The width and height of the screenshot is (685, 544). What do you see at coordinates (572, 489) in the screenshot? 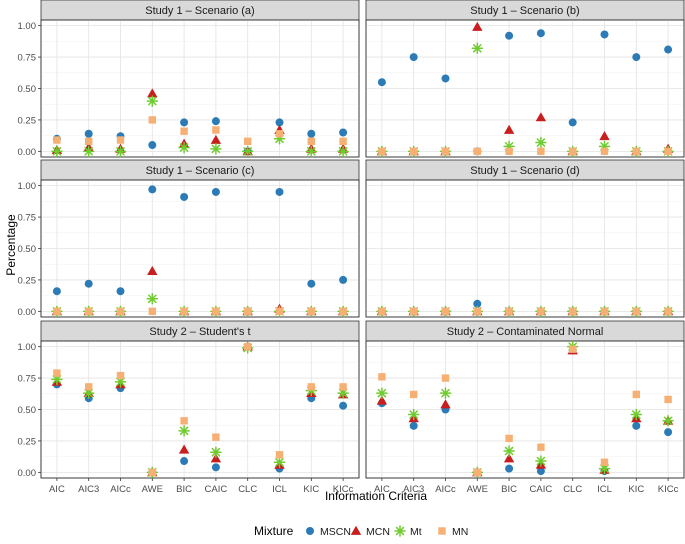
I see `x-tick-label: CLC` at bounding box center [572, 489].